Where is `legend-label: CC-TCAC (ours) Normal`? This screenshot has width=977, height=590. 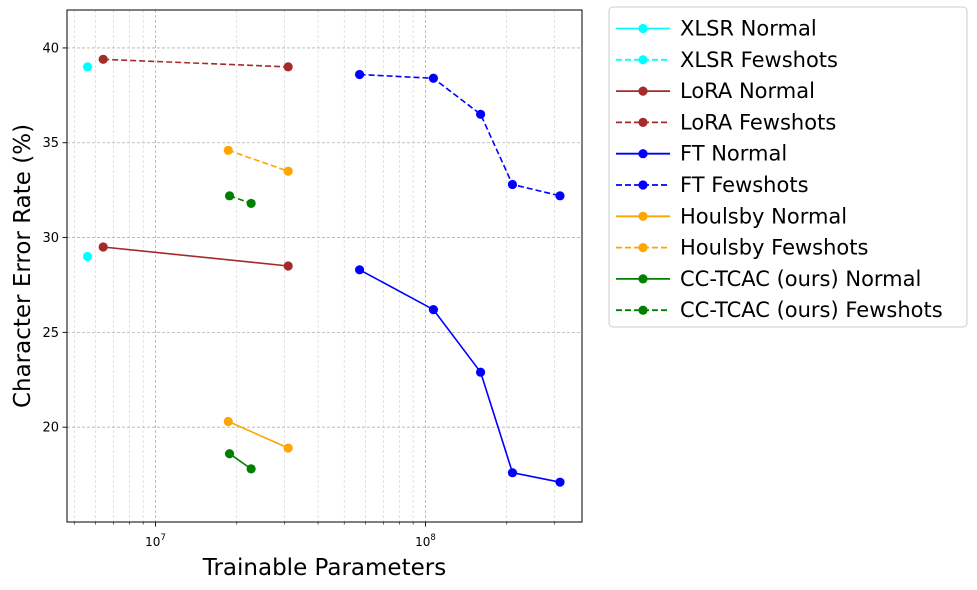 legend-label: CC-TCAC (ours) Normal is located at coordinates (800, 279).